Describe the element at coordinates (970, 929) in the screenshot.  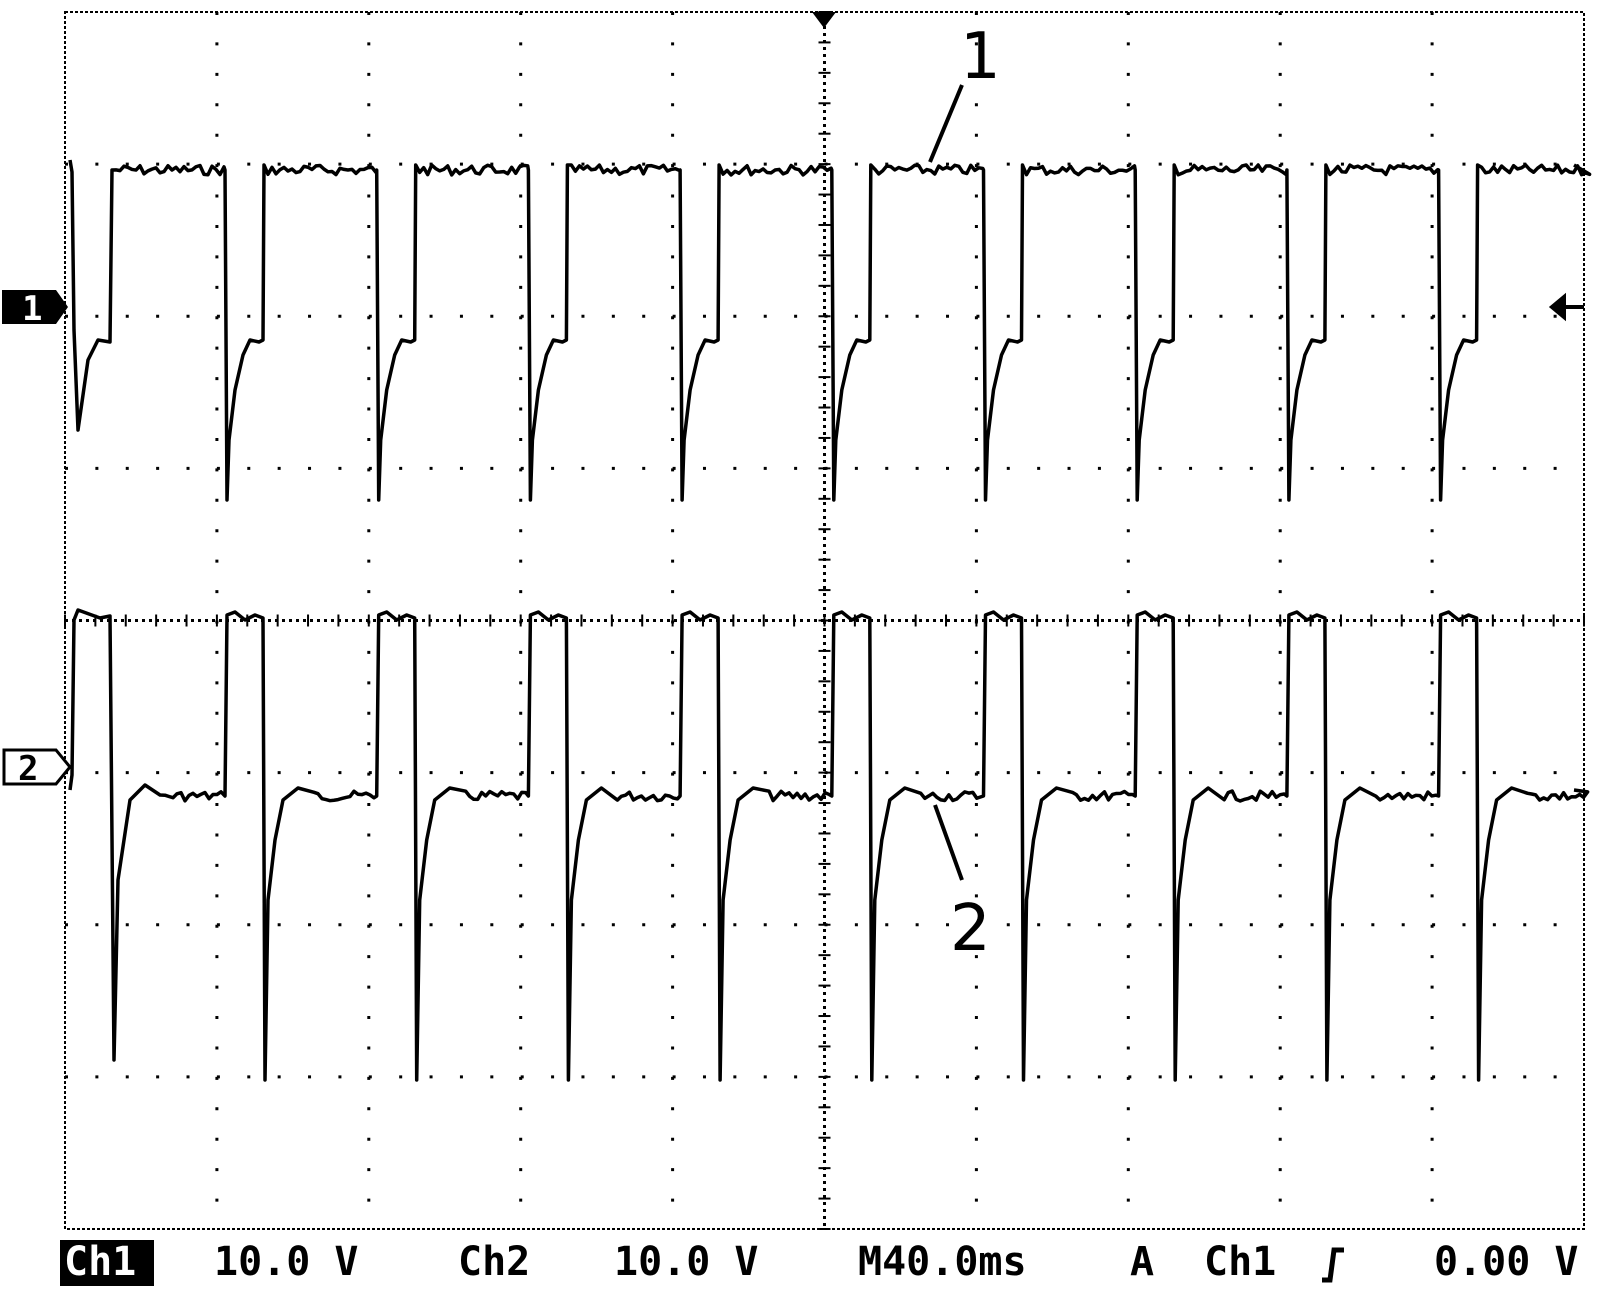
I see `trace-2-label: 2` at that location.